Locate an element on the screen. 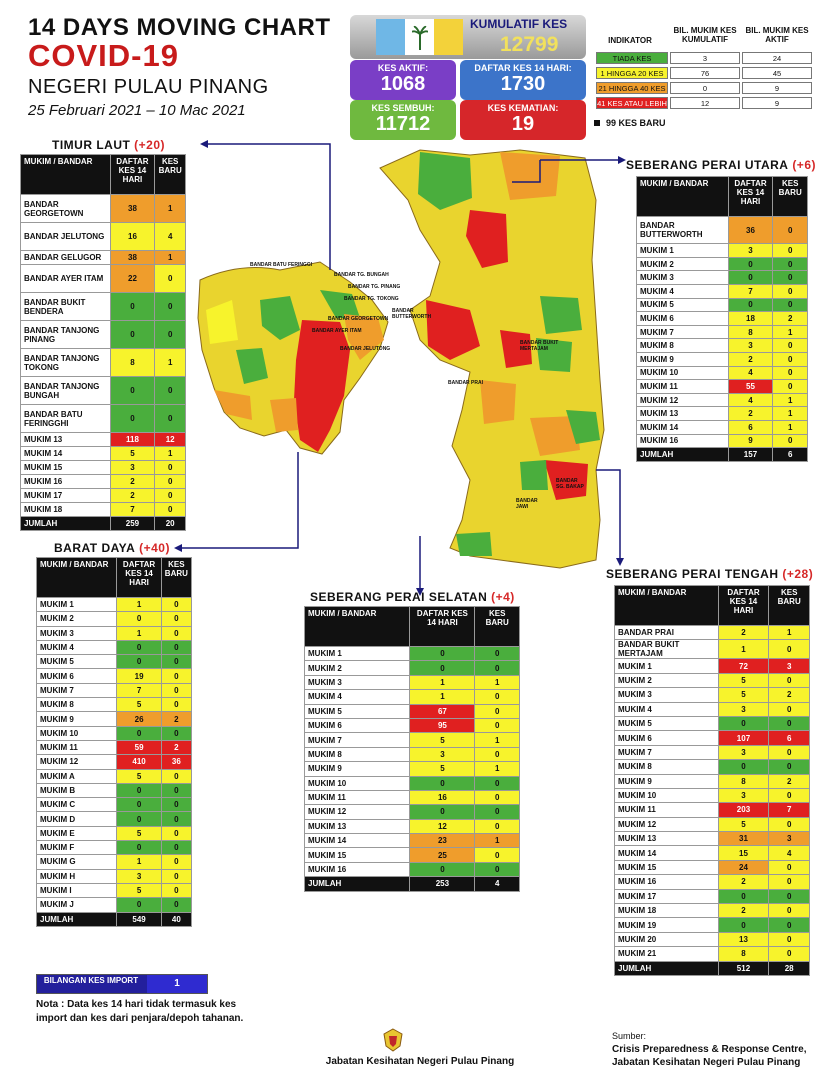 The height and width of the screenshot is (1080, 840). row-14day: 36 is located at coordinates (750, 230).